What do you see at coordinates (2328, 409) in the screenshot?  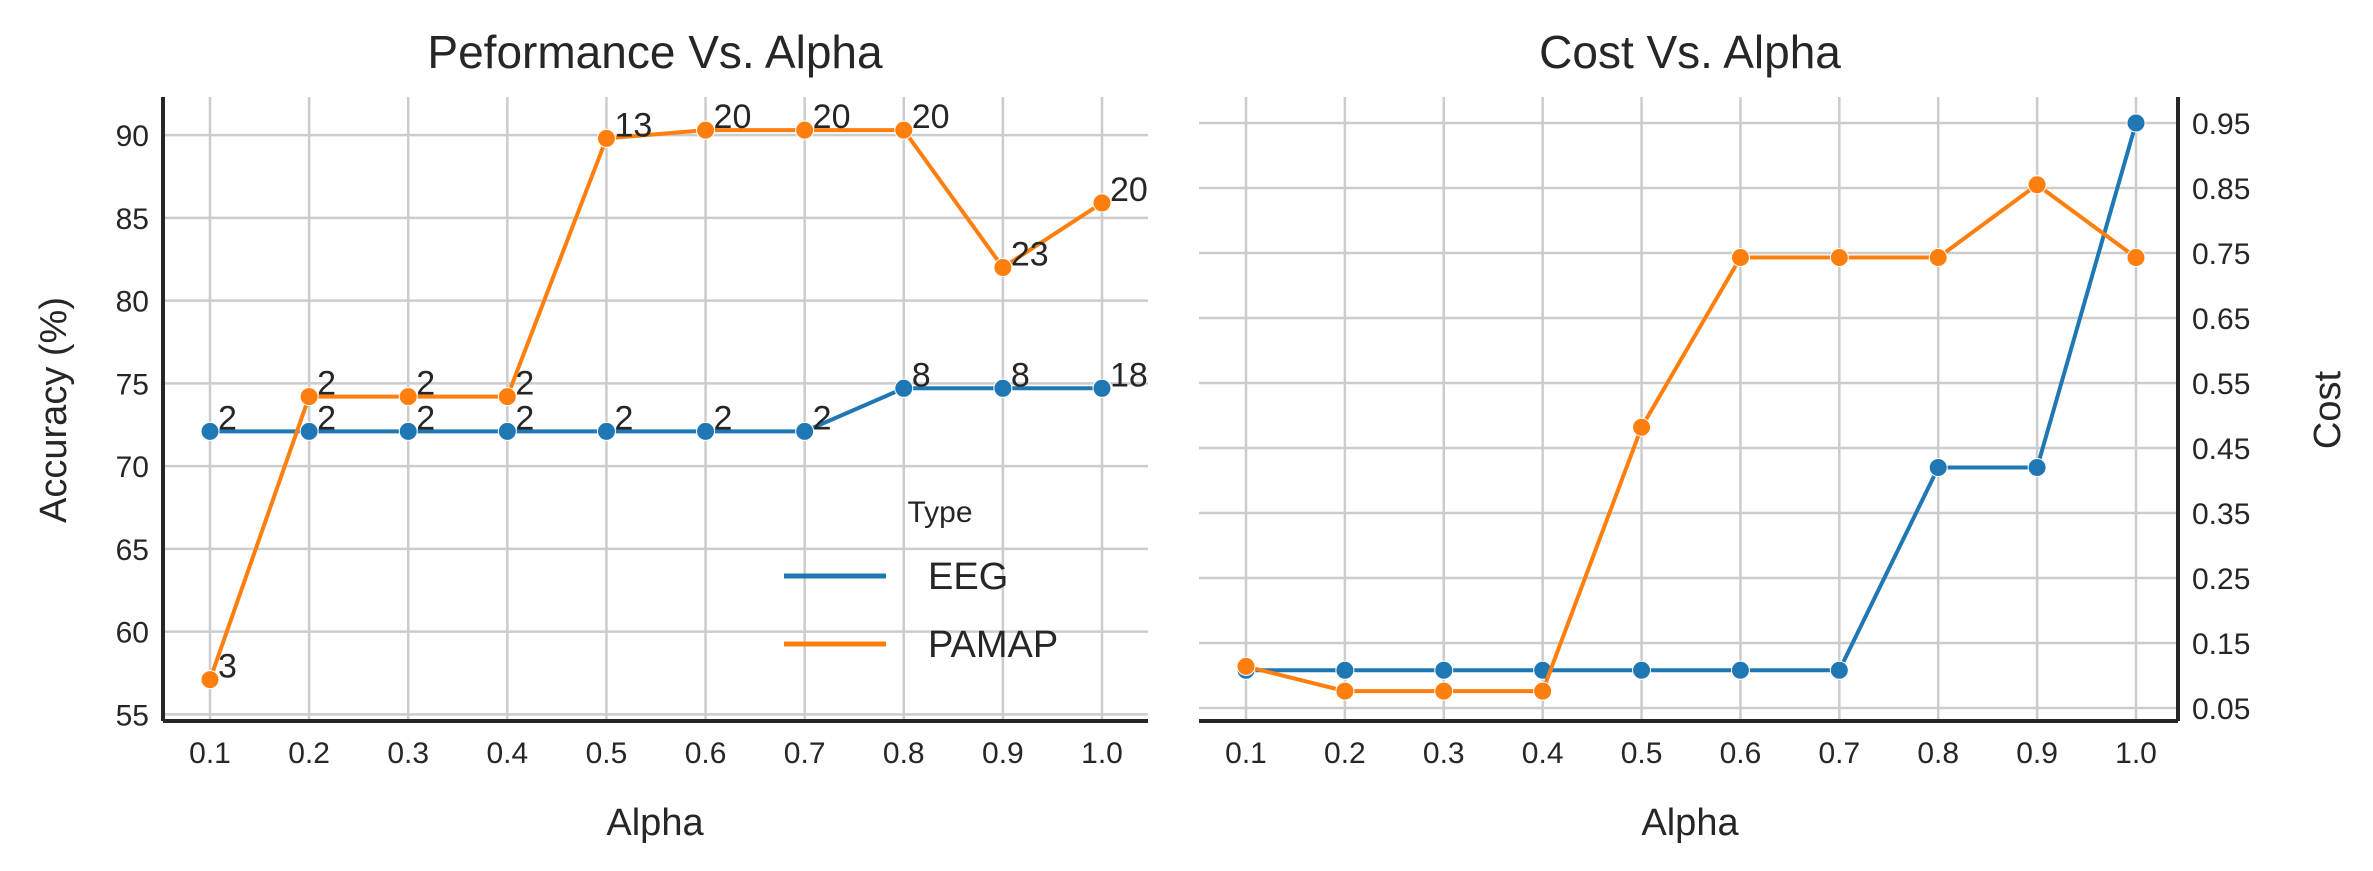 I see `y-axis-label: Cost` at bounding box center [2328, 409].